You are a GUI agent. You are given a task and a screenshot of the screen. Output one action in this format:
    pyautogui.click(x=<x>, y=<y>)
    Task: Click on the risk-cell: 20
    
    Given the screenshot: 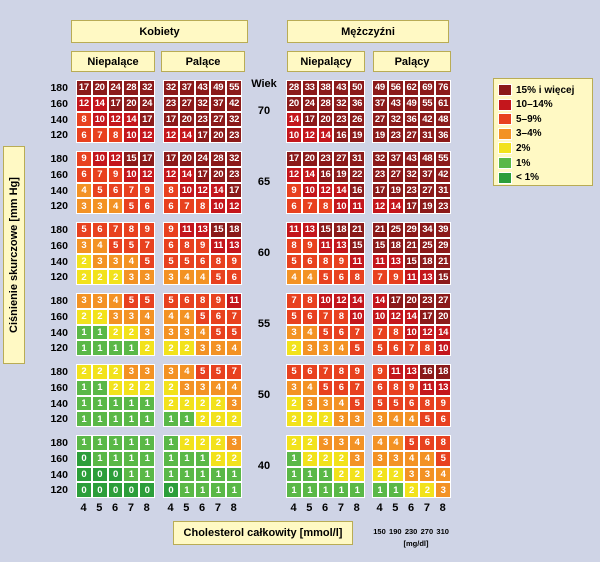 What is the action you would take?
    pyautogui.click(x=99, y=88)
    